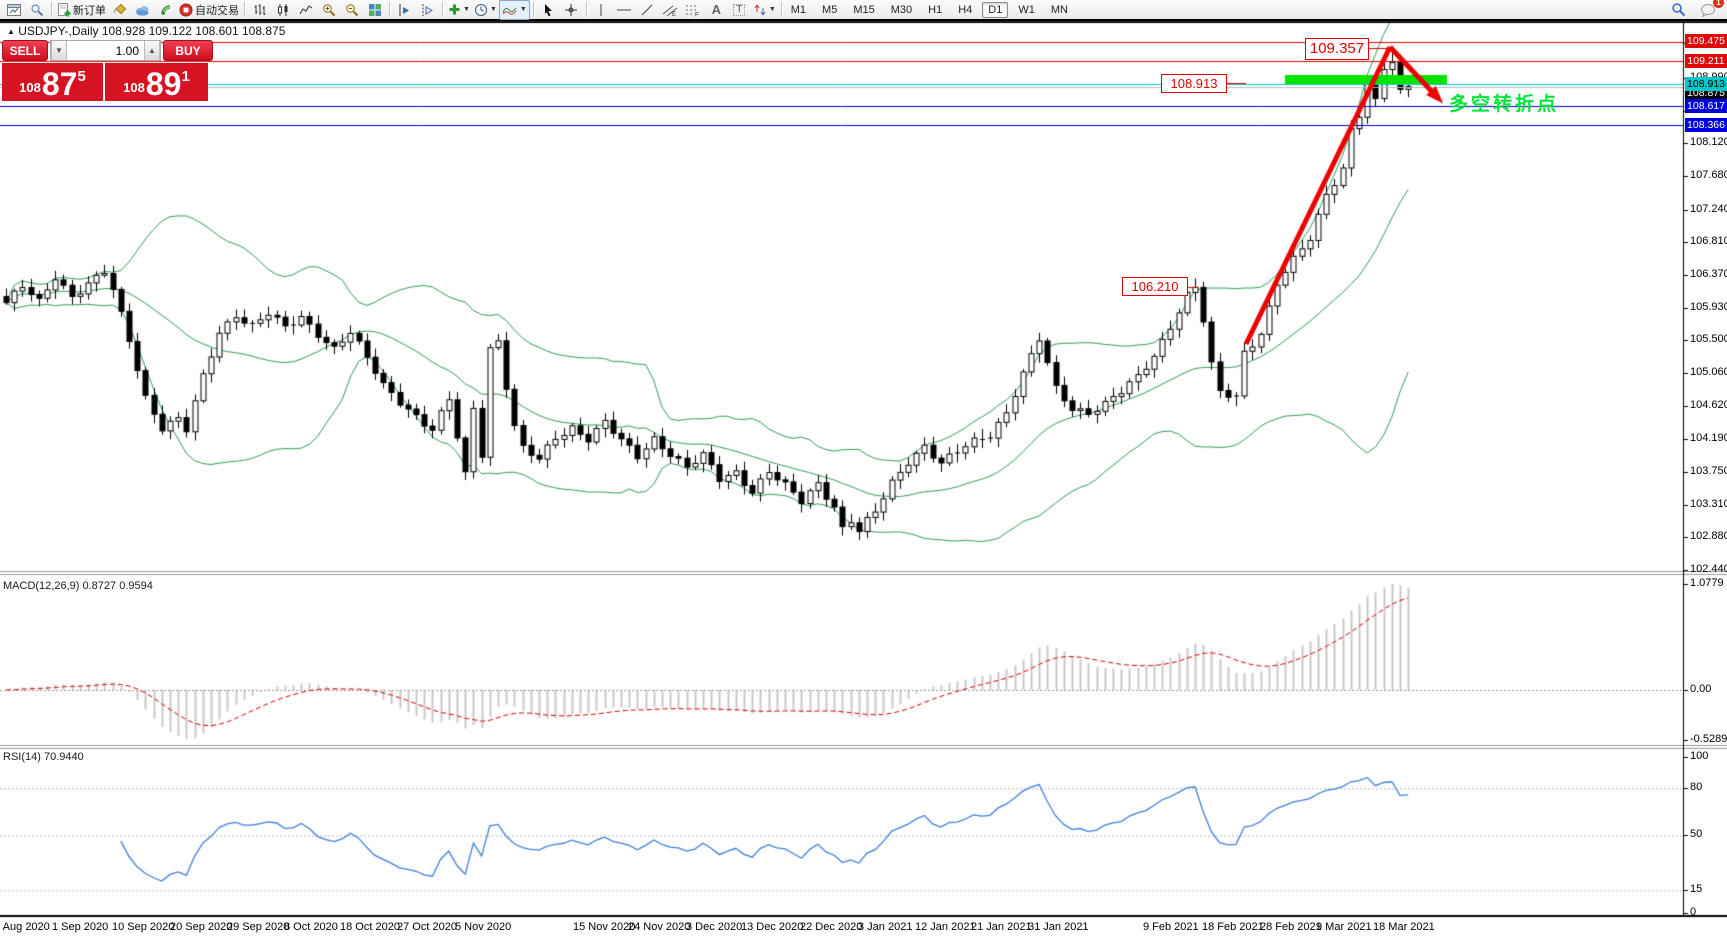  I want to click on timeframe-m15: M15, so click(864, 9).